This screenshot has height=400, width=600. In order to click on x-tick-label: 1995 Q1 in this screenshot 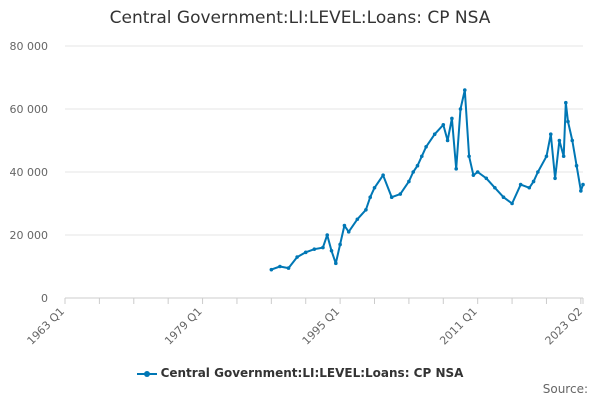, I will do `click(321, 326)`.